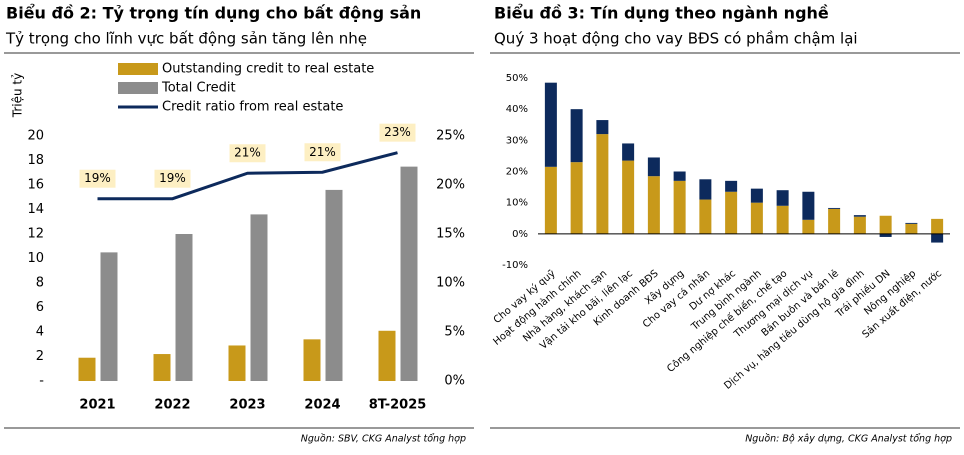 The width and height of the screenshot is (964, 455). I want to click on value-label: 23%, so click(397, 132).